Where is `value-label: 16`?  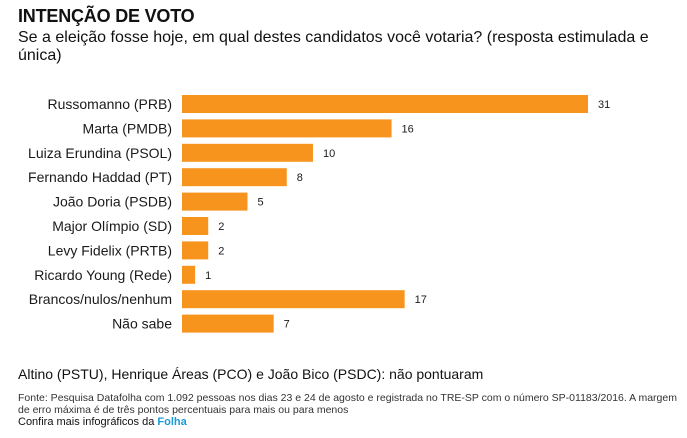 value-label: 16 is located at coordinates (408, 129).